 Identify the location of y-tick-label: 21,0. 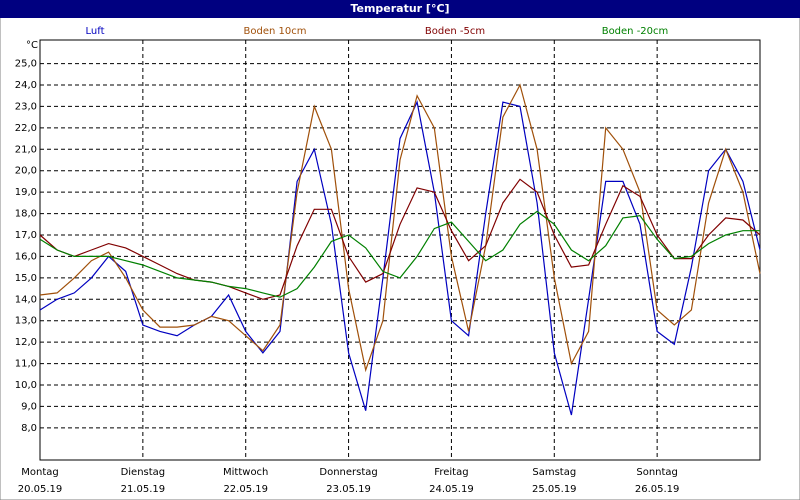
(26, 149).